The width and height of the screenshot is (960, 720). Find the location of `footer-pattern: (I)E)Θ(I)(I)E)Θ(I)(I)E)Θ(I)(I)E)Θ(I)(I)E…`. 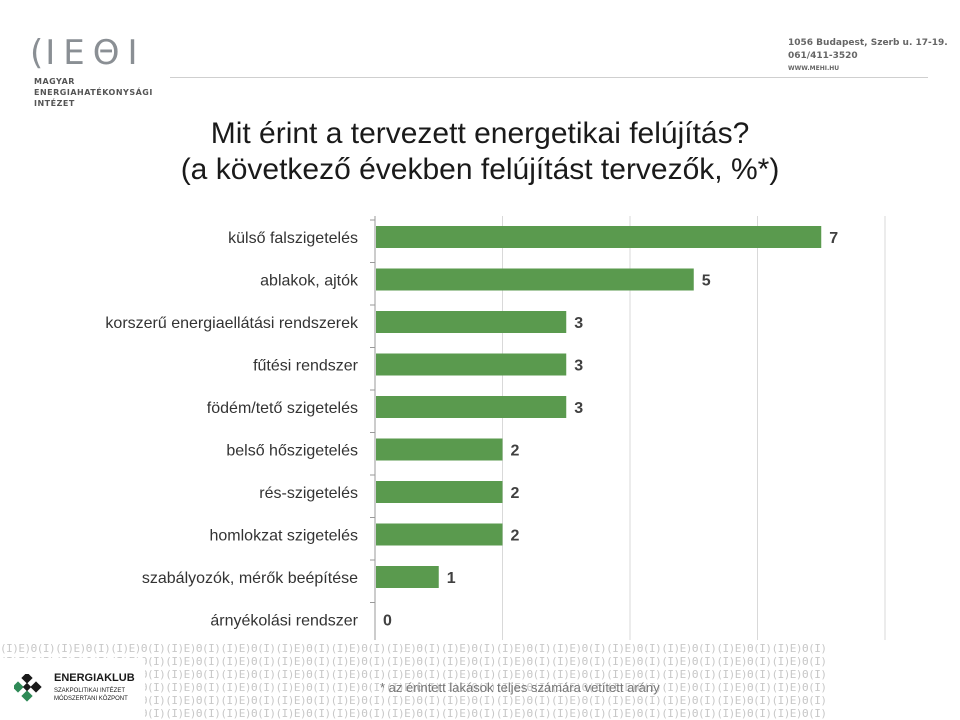

footer-pattern: (I)E)Θ(I)(I)E)Θ(I)(I)E)Θ(I)(I)E)Θ(I)(I)E… is located at coordinates (480, 681).